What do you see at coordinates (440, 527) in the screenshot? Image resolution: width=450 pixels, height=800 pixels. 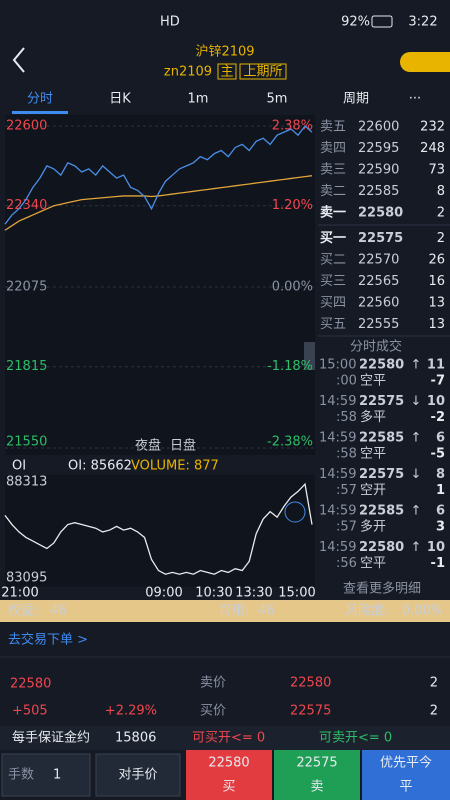 I see `trade-oi: 3` at bounding box center [440, 527].